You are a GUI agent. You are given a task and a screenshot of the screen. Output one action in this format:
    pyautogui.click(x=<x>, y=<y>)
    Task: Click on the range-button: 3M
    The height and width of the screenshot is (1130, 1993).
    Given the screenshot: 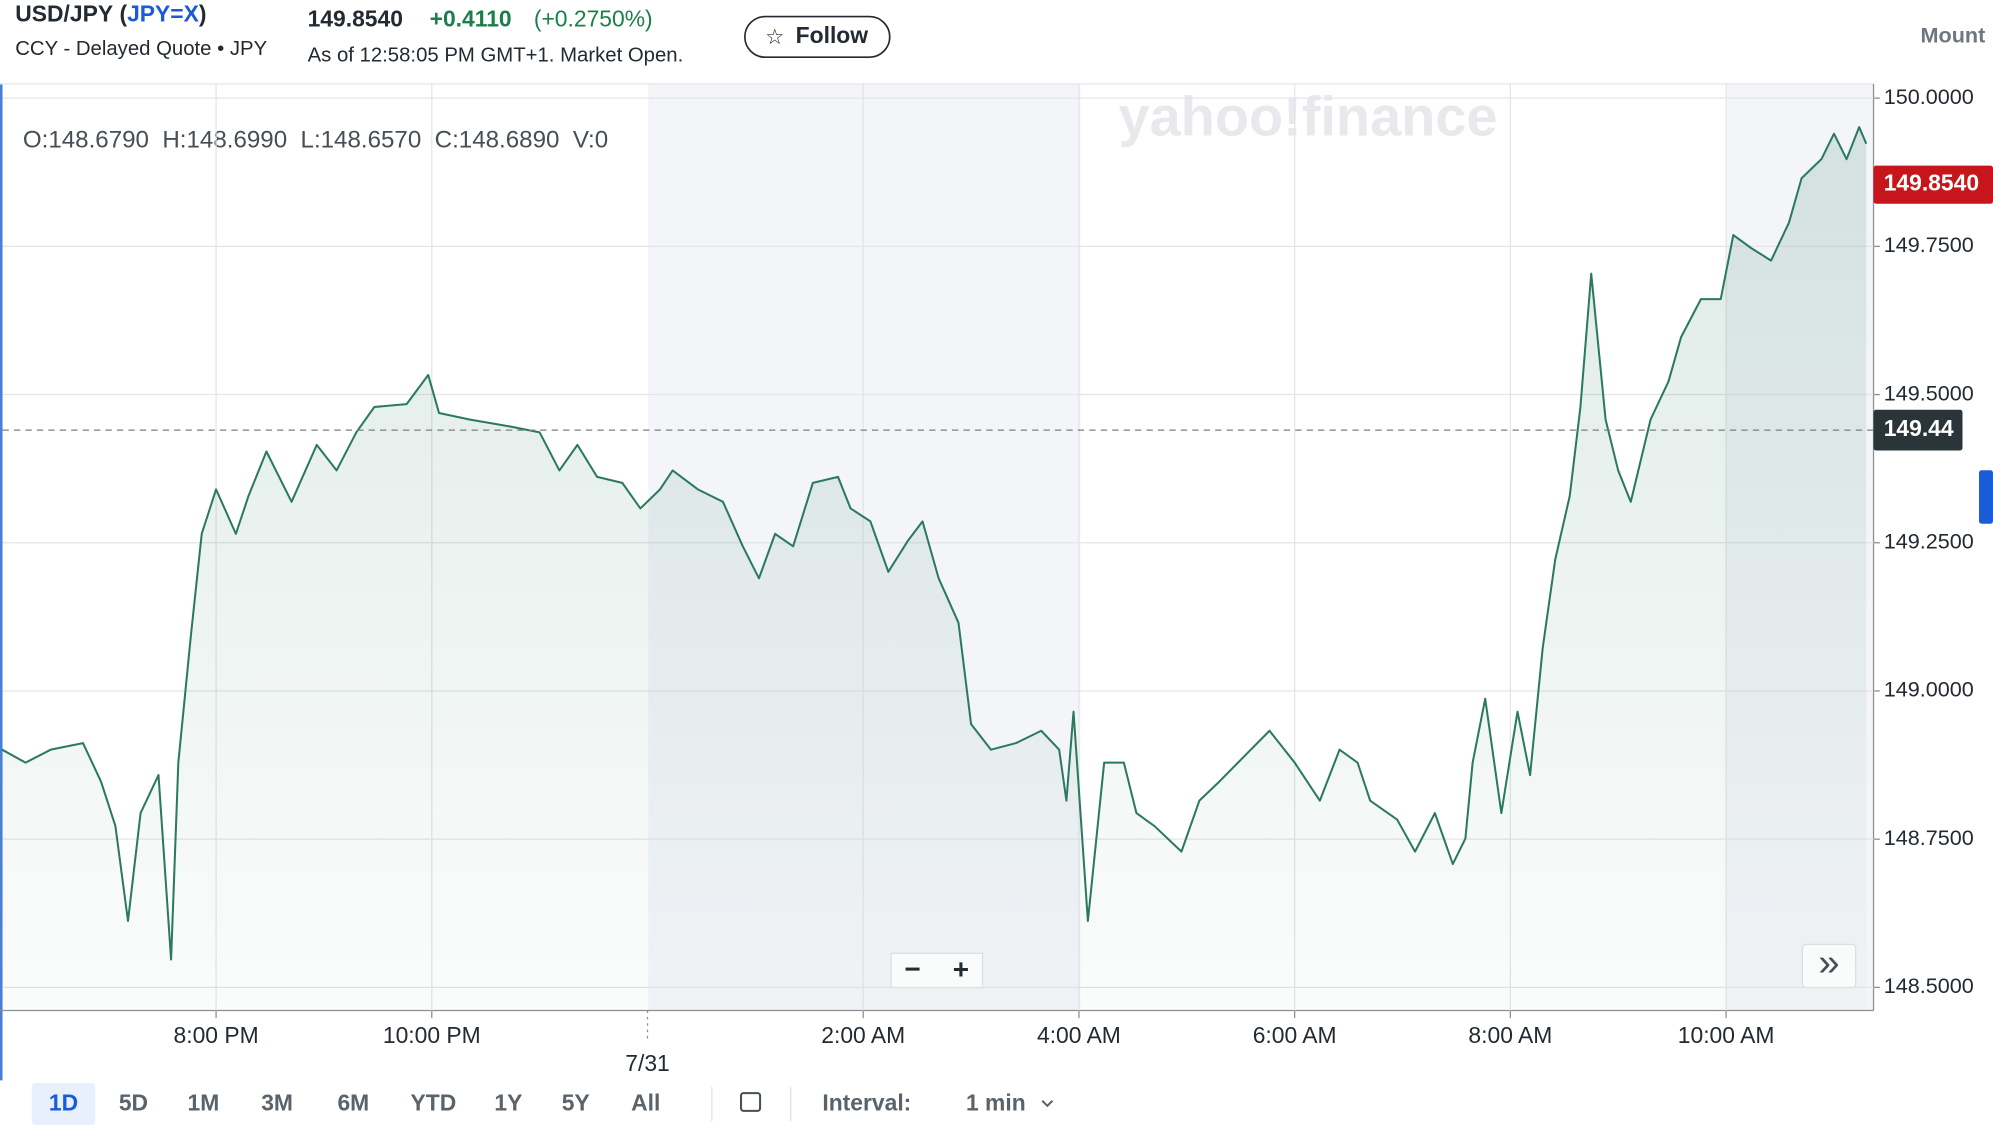 What is the action you would take?
    pyautogui.click(x=277, y=1103)
    